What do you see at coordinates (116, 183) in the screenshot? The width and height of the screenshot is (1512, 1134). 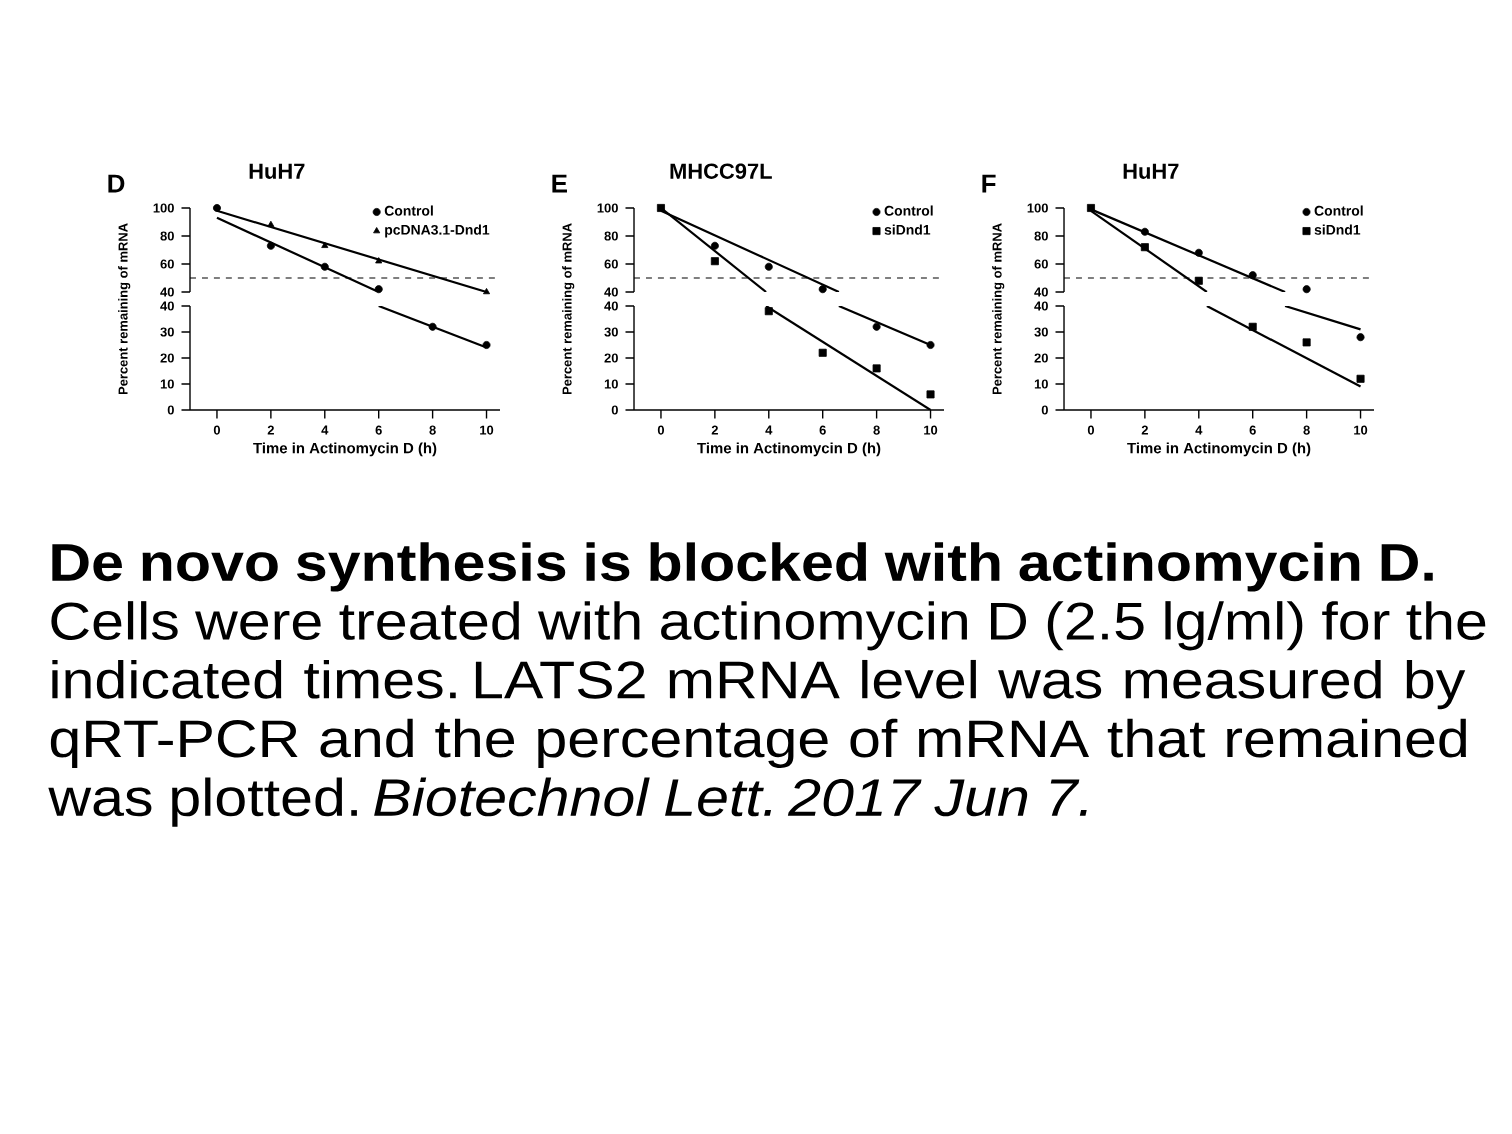 I see `text: D` at bounding box center [116, 183].